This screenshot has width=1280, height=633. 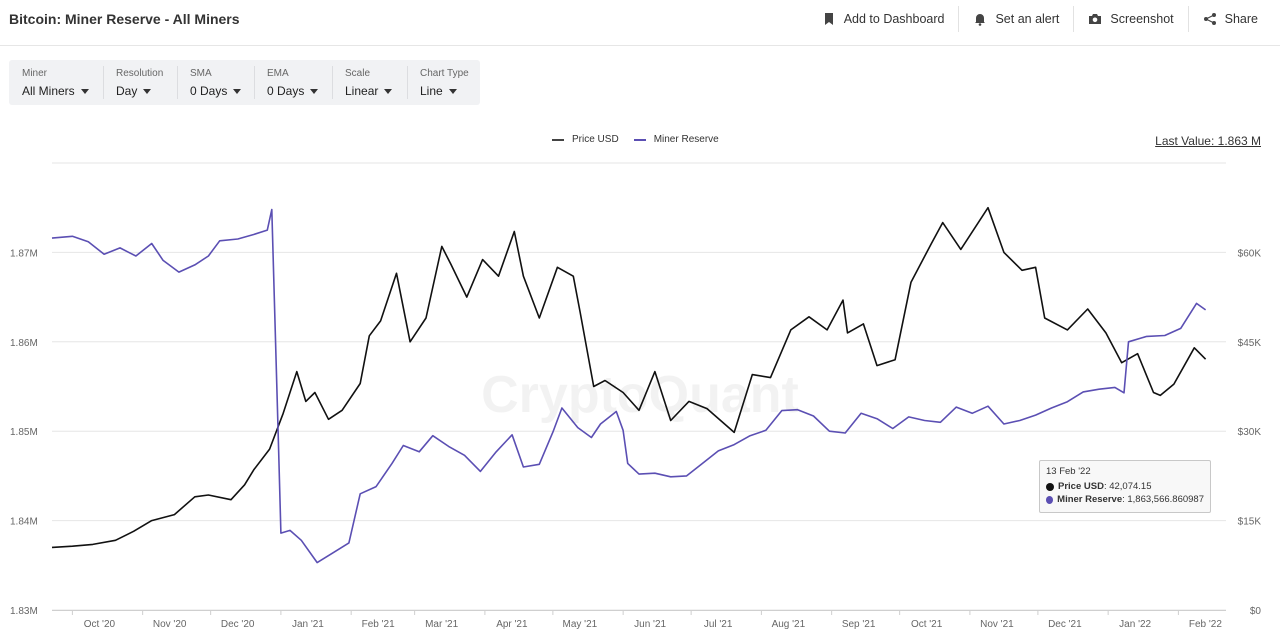 What do you see at coordinates (56, 82) in the screenshot?
I see `miner-filter: Miner All Miners` at bounding box center [56, 82].